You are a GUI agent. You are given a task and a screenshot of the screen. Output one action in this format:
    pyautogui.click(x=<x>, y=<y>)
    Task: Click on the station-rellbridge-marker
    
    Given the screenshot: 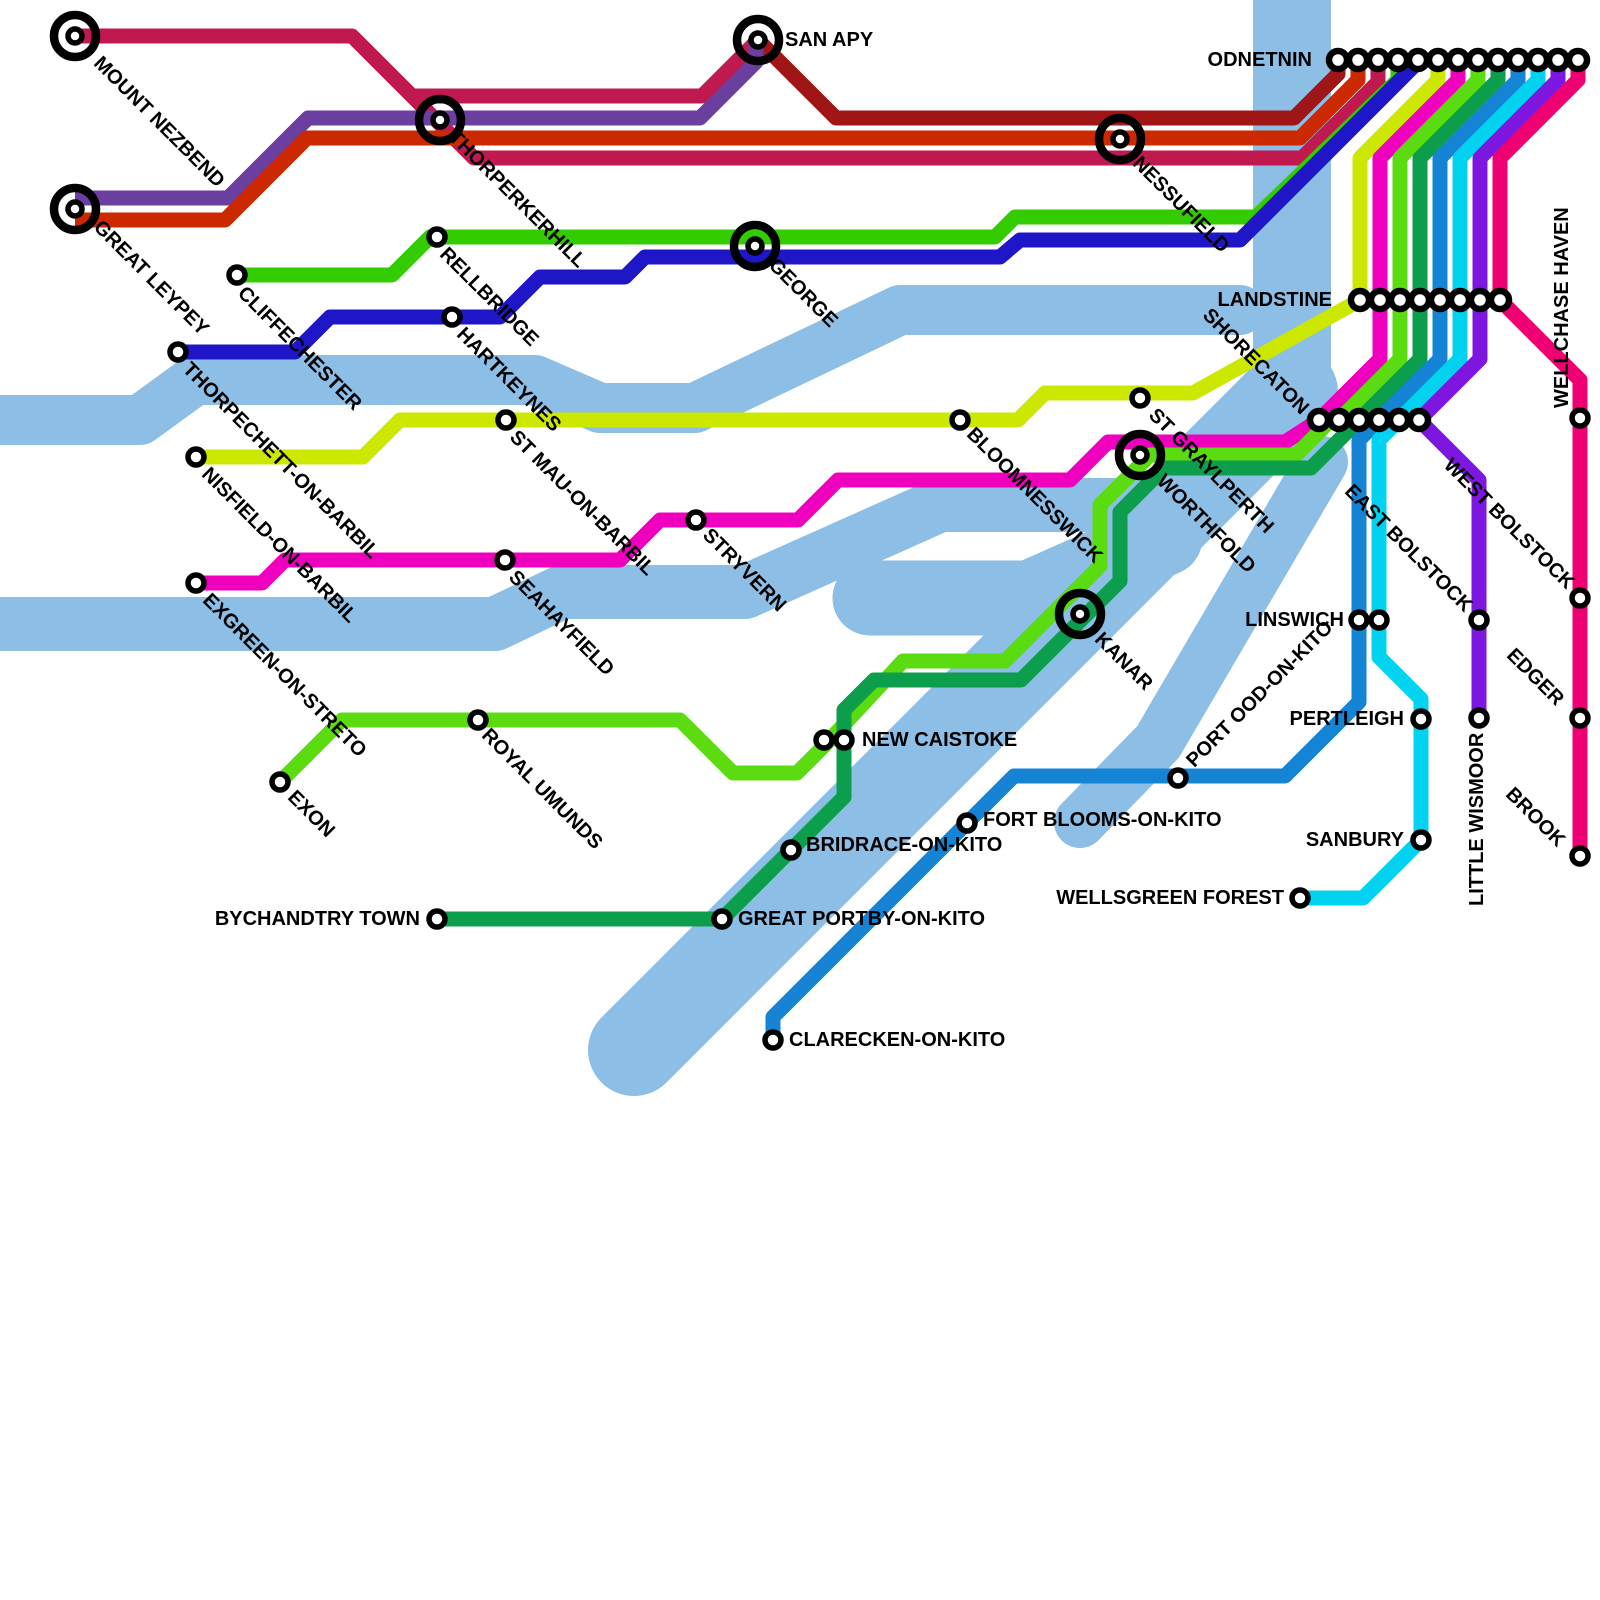 What is the action you would take?
    pyautogui.click(x=437, y=237)
    